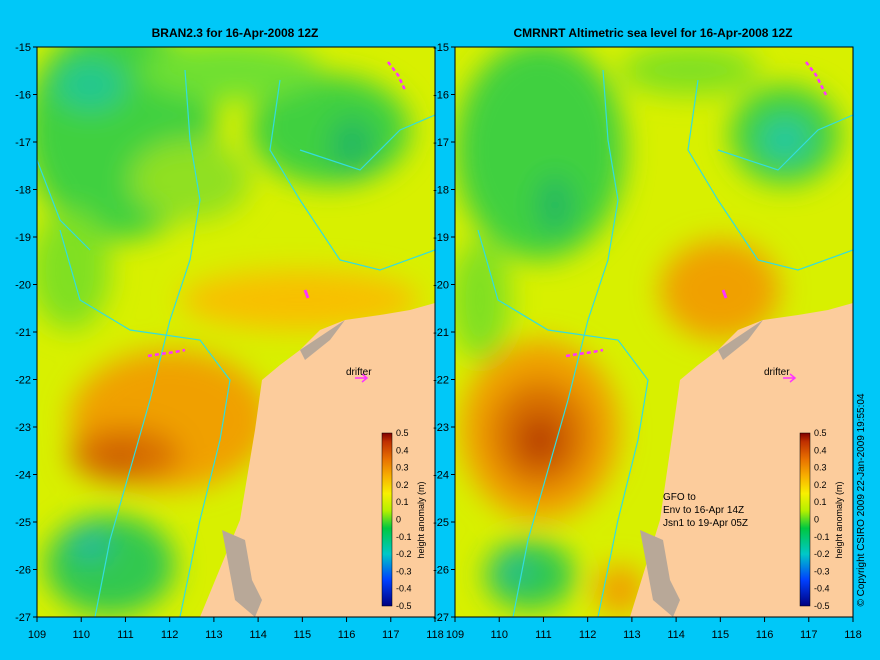 The width and height of the screenshot is (880, 660). I want to click on note-env: Env to 16-Apr 14Z, so click(703, 510).